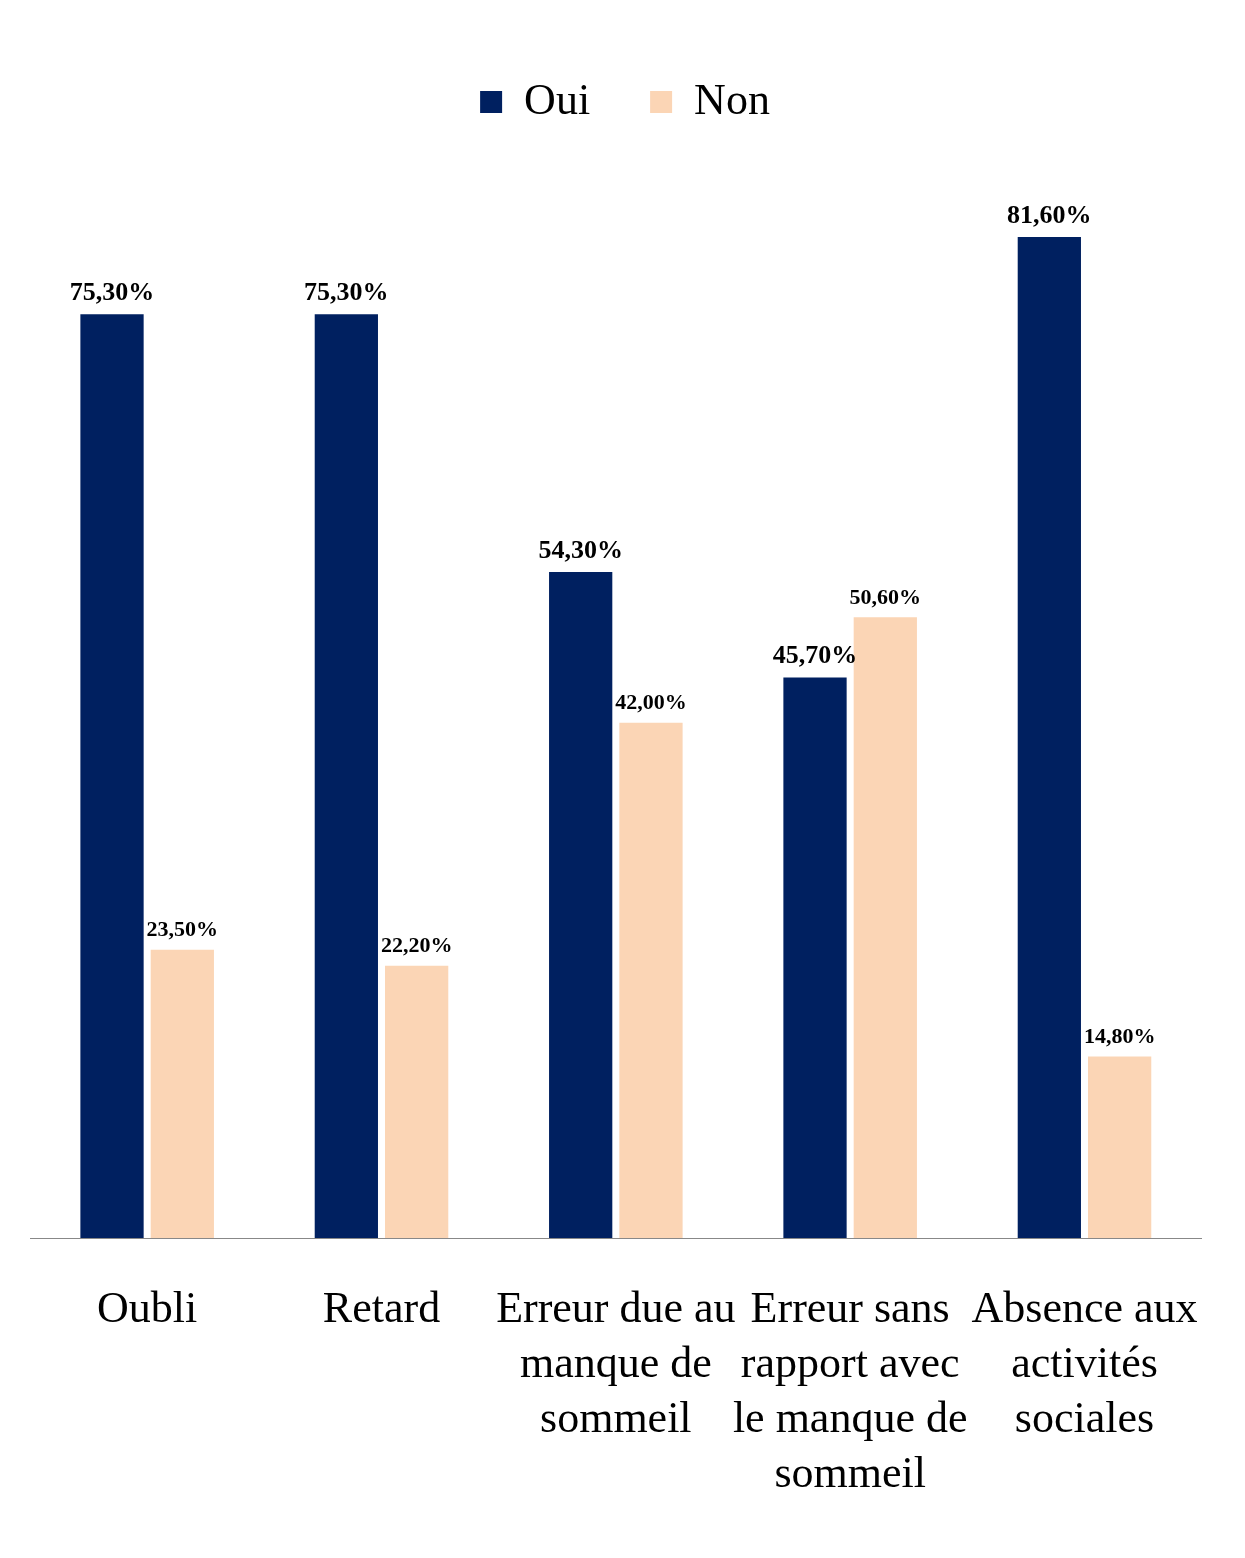  I want to click on data-label: 42,00%, so click(651, 702).